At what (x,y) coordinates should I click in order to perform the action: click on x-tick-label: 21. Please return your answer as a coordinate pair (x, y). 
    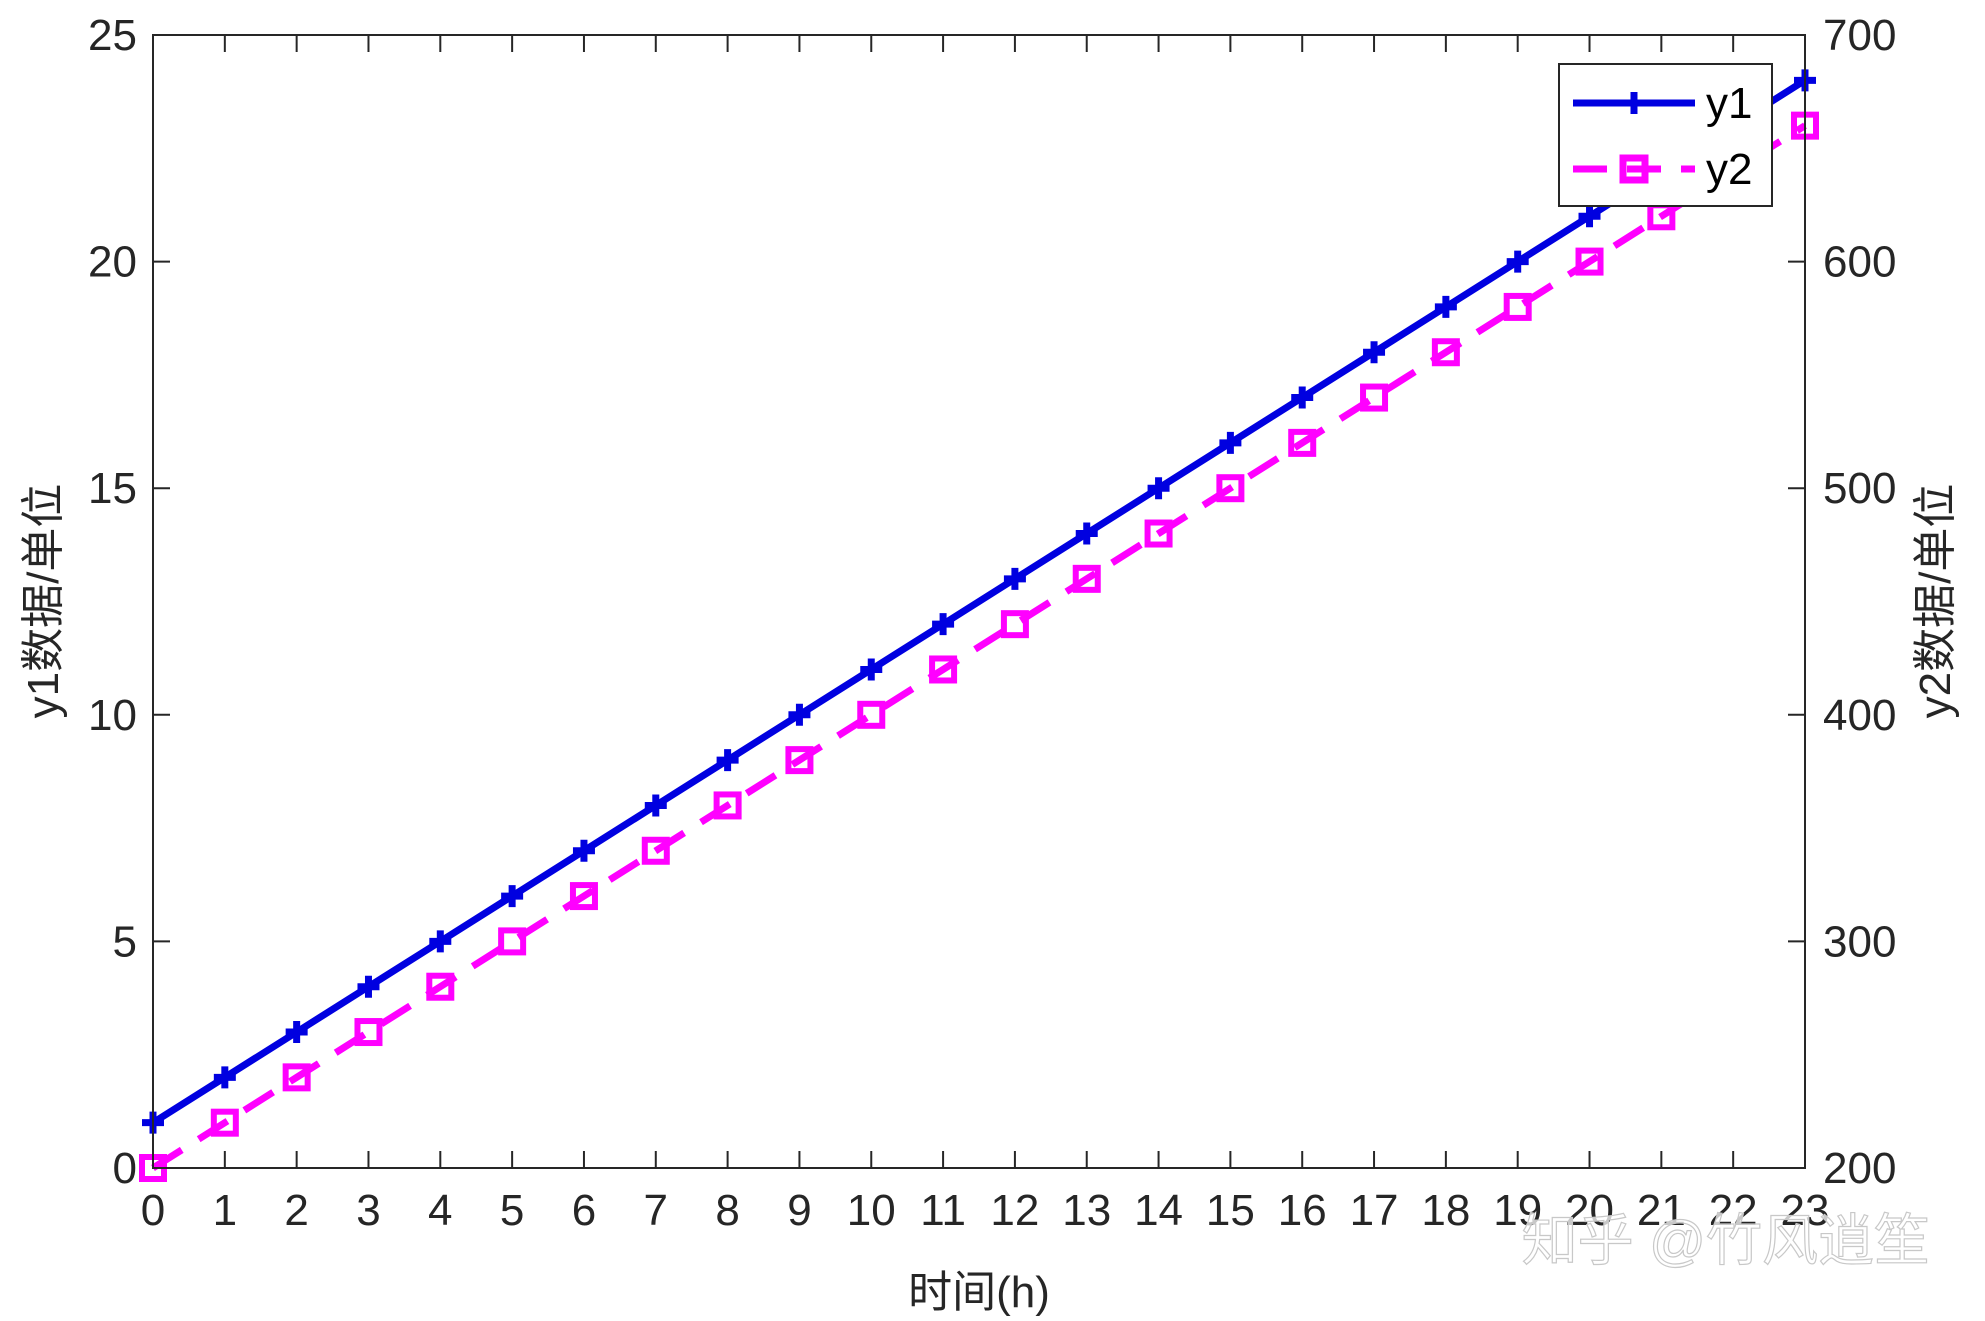
    Looking at the image, I should click on (1661, 1210).